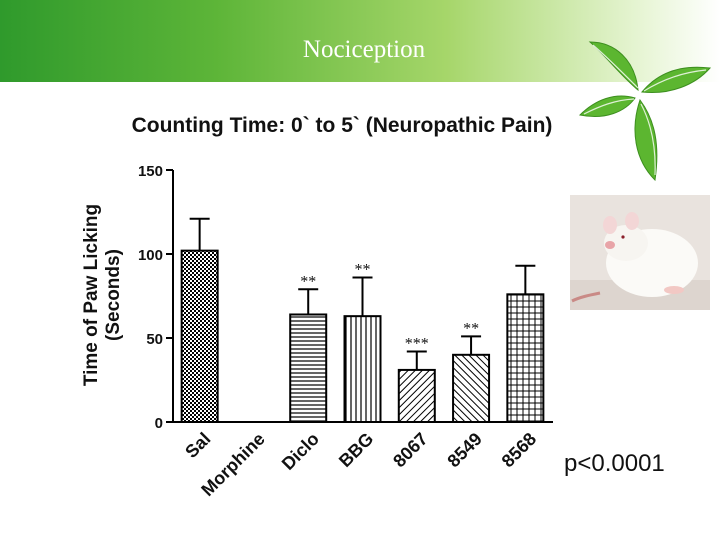 This screenshot has height=540, width=720. Describe the element at coordinates (150, 255) in the screenshot. I see `y-tick-label: 100` at that location.